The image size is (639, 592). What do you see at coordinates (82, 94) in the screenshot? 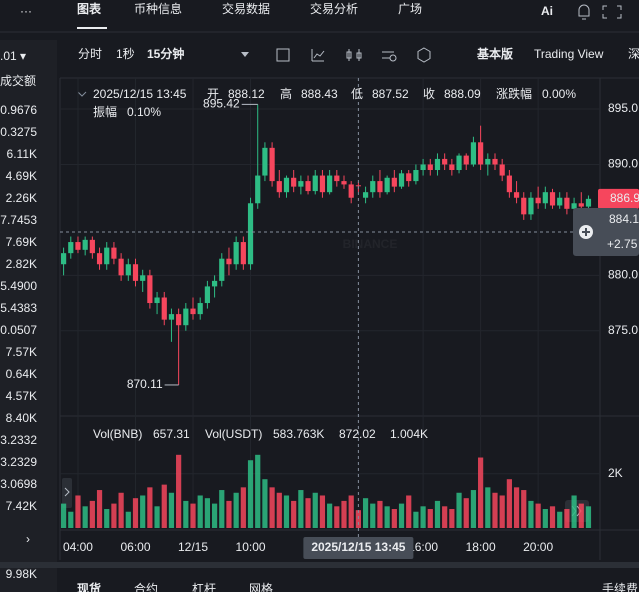
I see `collapse-icon` at bounding box center [82, 94].